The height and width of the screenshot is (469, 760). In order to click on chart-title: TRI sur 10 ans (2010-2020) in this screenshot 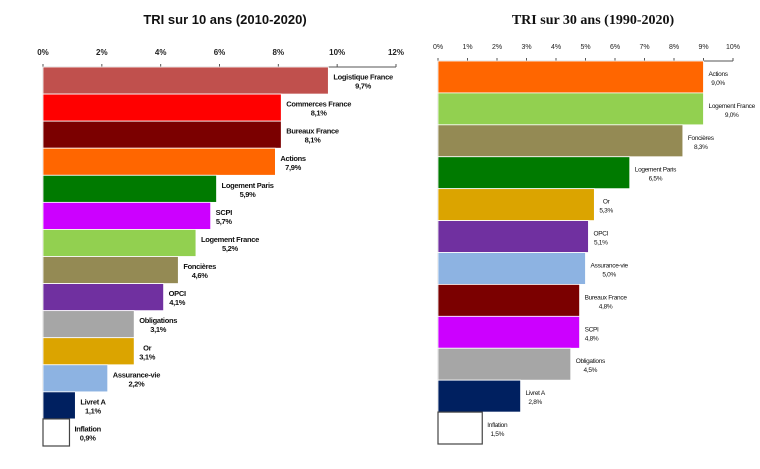, I will do `click(224, 19)`.